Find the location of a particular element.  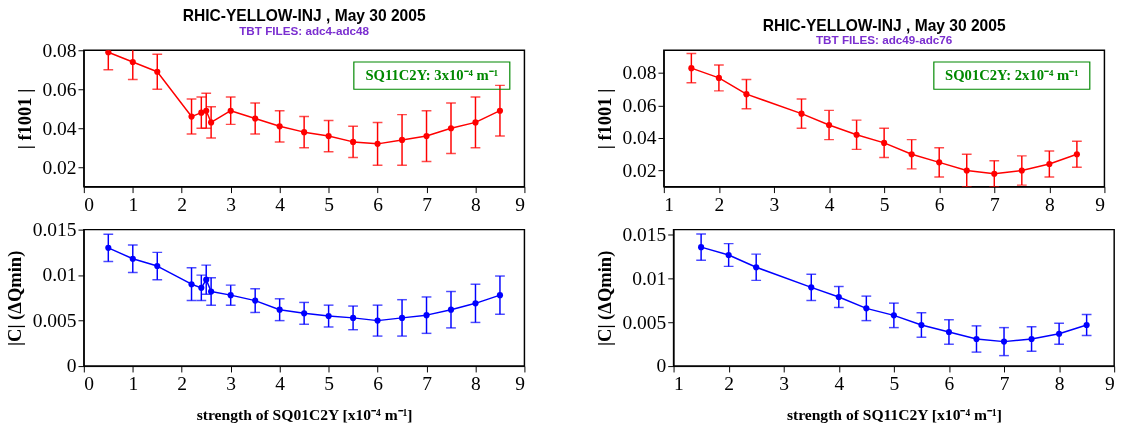

chart-title: RHIC-YELLOW-INJ , May 30 2005 is located at coordinates (304, 16).